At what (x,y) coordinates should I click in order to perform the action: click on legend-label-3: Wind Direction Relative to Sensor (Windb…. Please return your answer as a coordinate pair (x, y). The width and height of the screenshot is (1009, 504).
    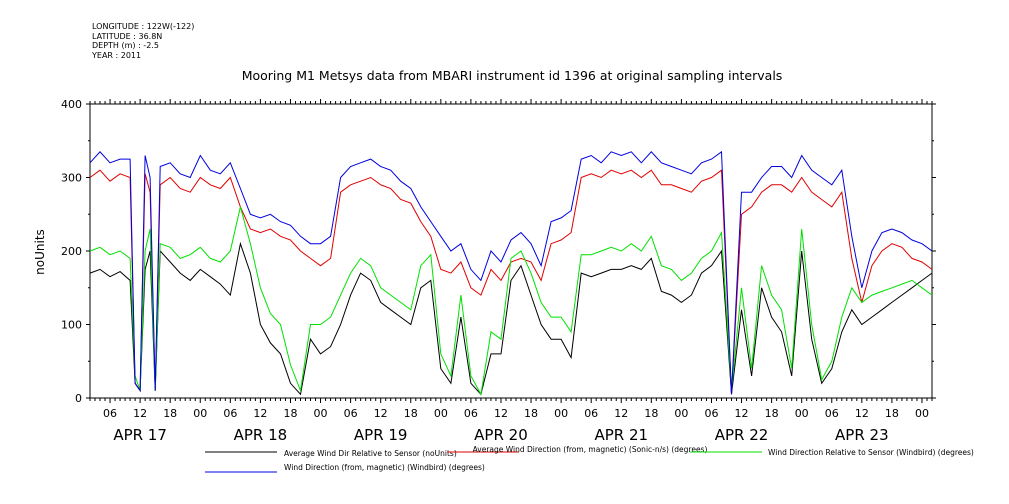
    Looking at the image, I should click on (871, 452).